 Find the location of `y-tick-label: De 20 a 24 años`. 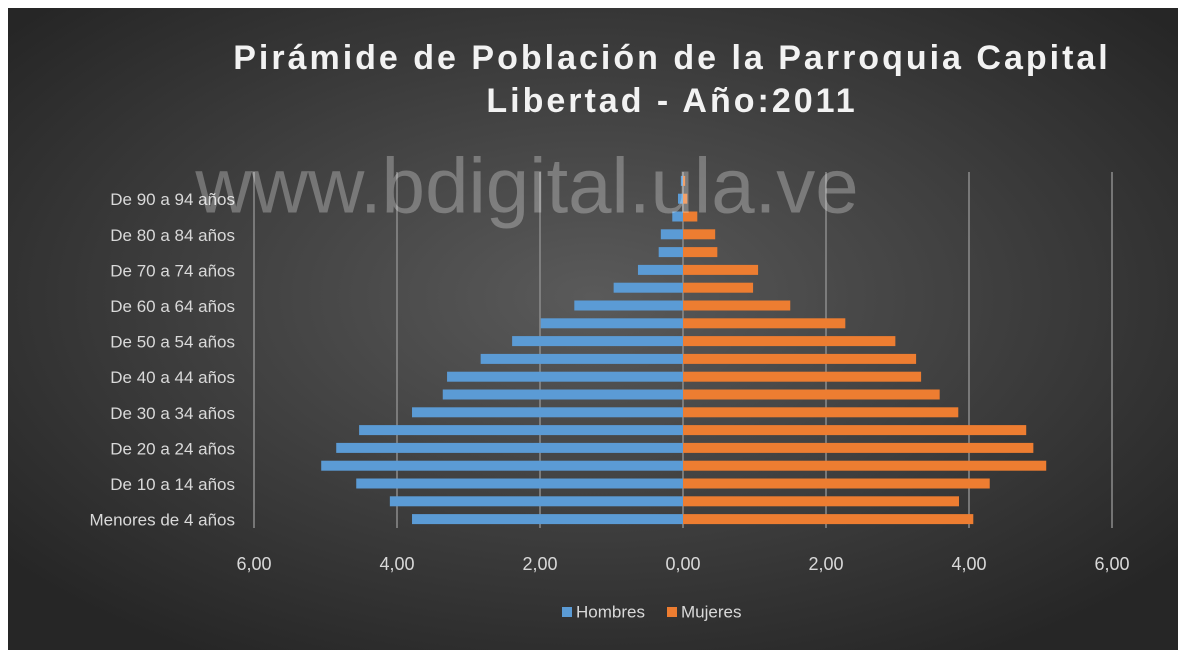

y-tick-label: De 20 a 24 años is located at coordinates (172, 448).